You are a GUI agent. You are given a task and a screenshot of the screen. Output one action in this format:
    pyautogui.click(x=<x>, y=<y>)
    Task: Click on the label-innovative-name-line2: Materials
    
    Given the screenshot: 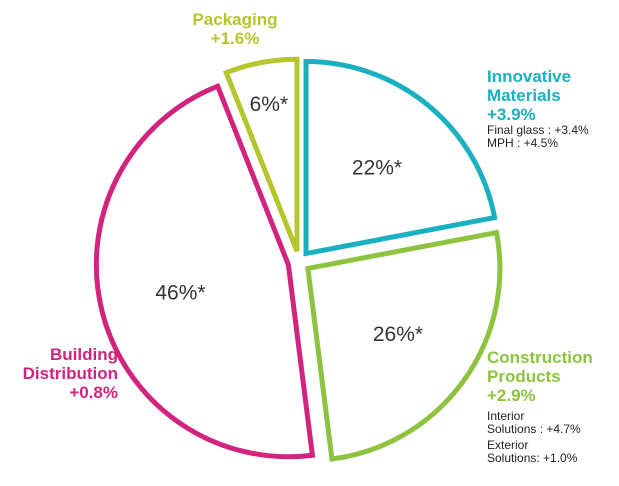 What is the action you would take?
    pyautogui.click(x=524, y=95)
    